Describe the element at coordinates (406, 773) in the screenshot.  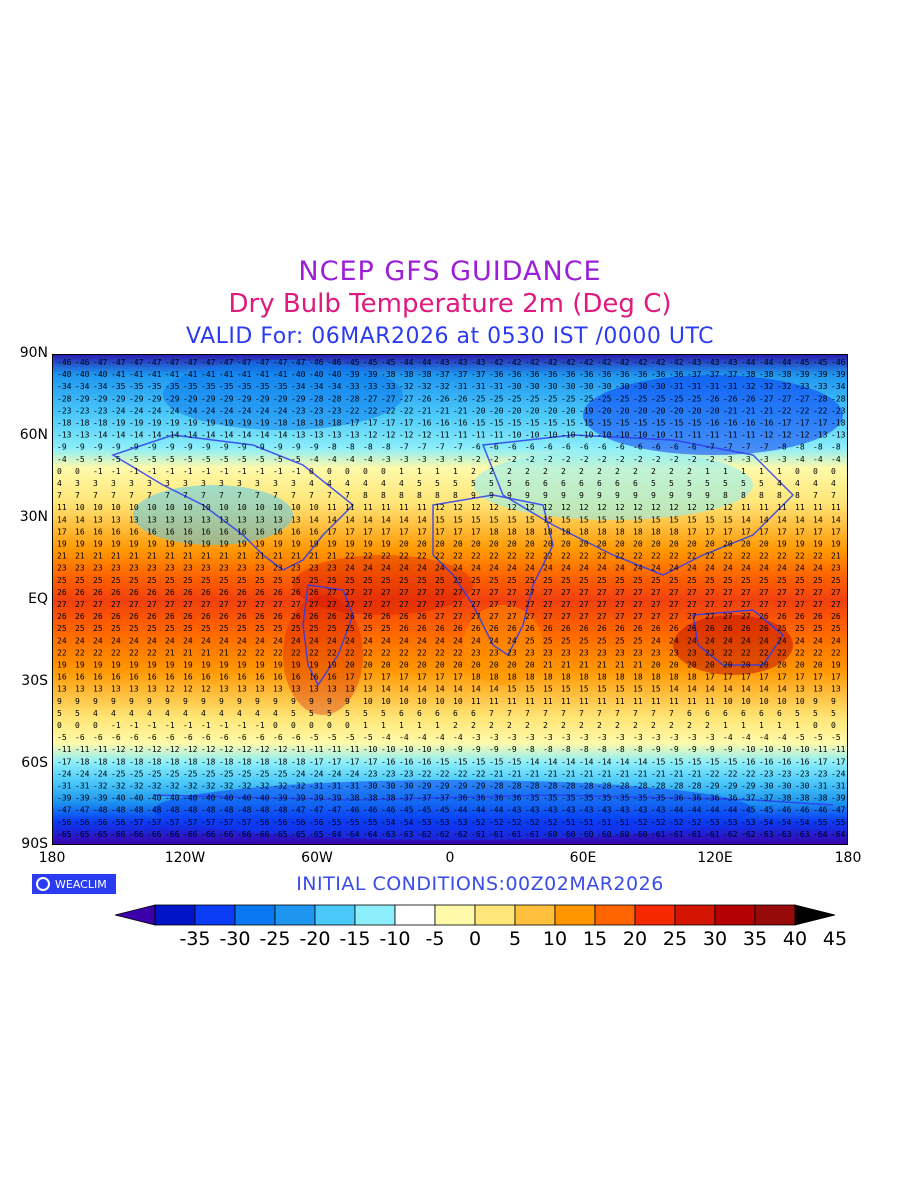
I see `svg-text: -23` at that location.